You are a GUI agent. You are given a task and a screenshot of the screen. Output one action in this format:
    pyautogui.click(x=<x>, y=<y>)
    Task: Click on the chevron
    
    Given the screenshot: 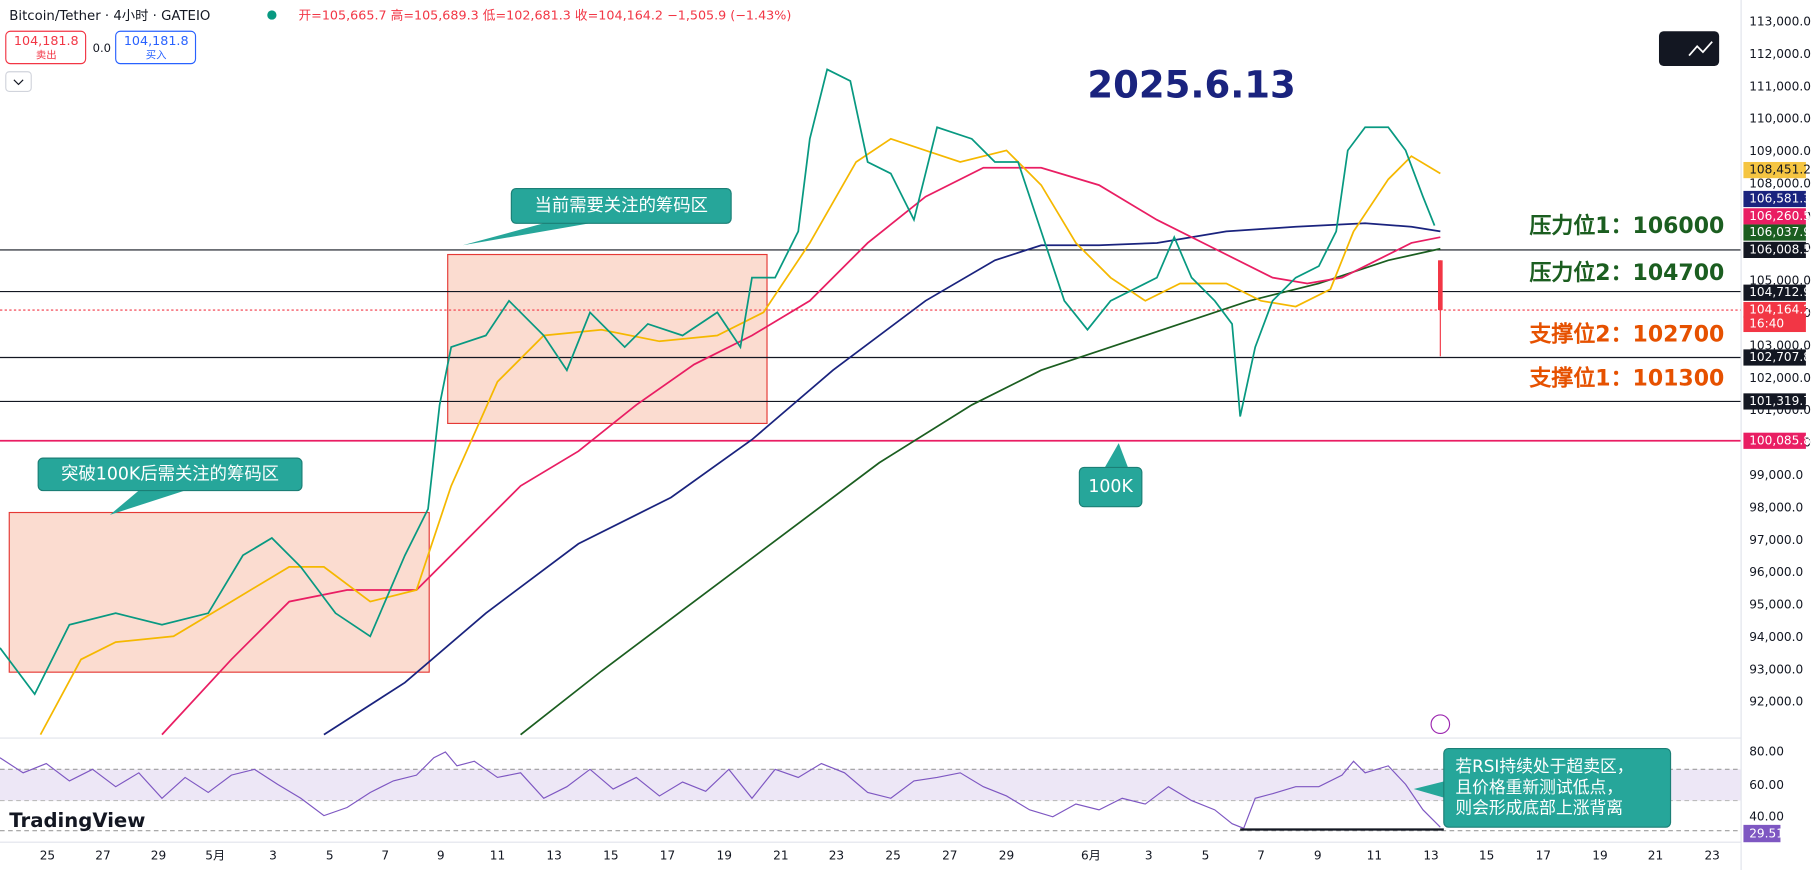 What is the action you would take?
    pyautogui.click(x=18, y=82)
    